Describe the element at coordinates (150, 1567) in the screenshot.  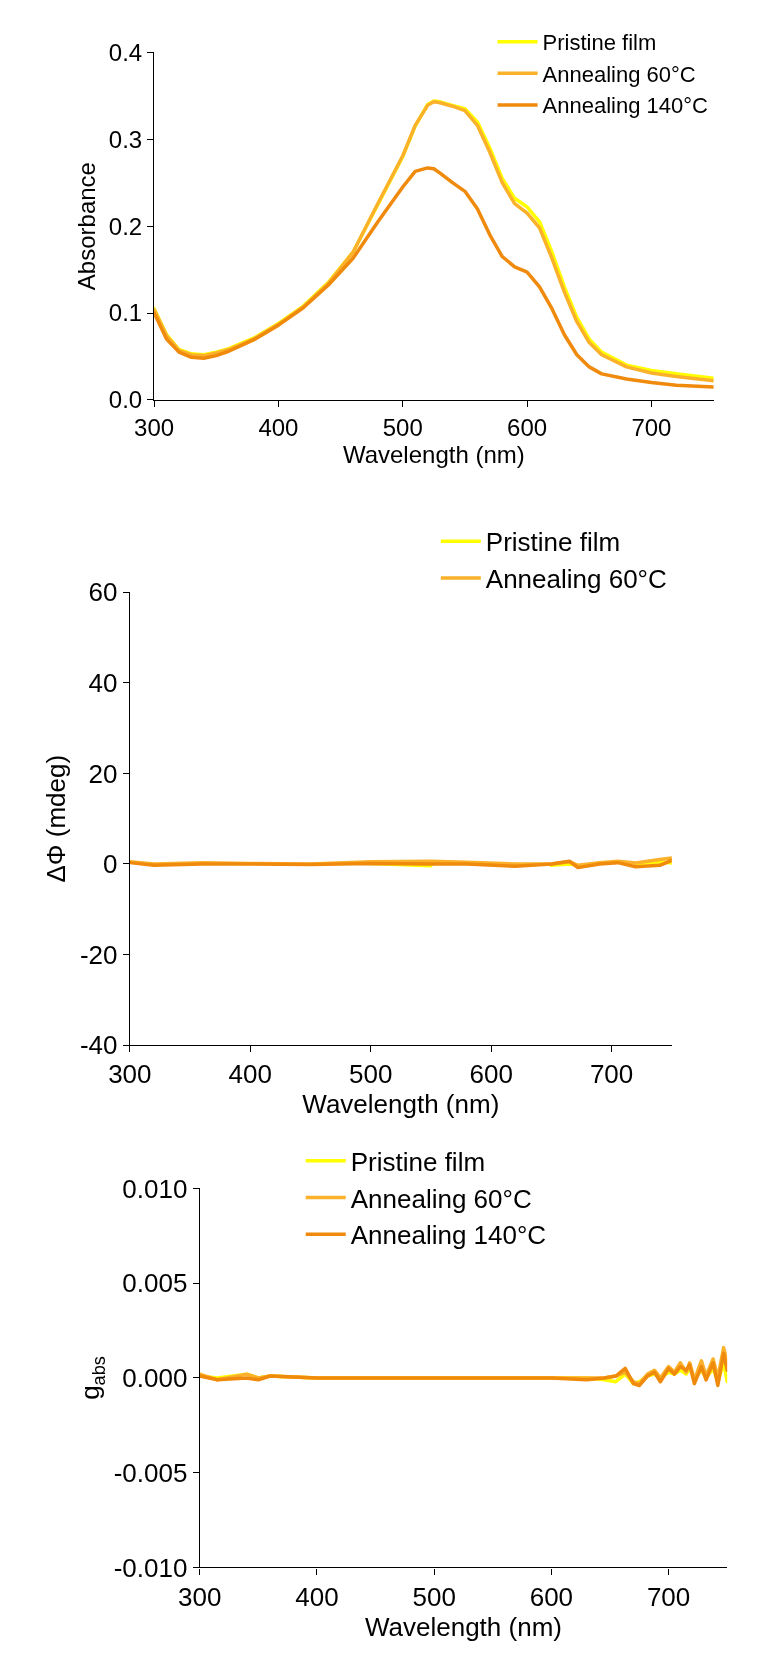
I see `y-tick-label: -0.010` at that location.